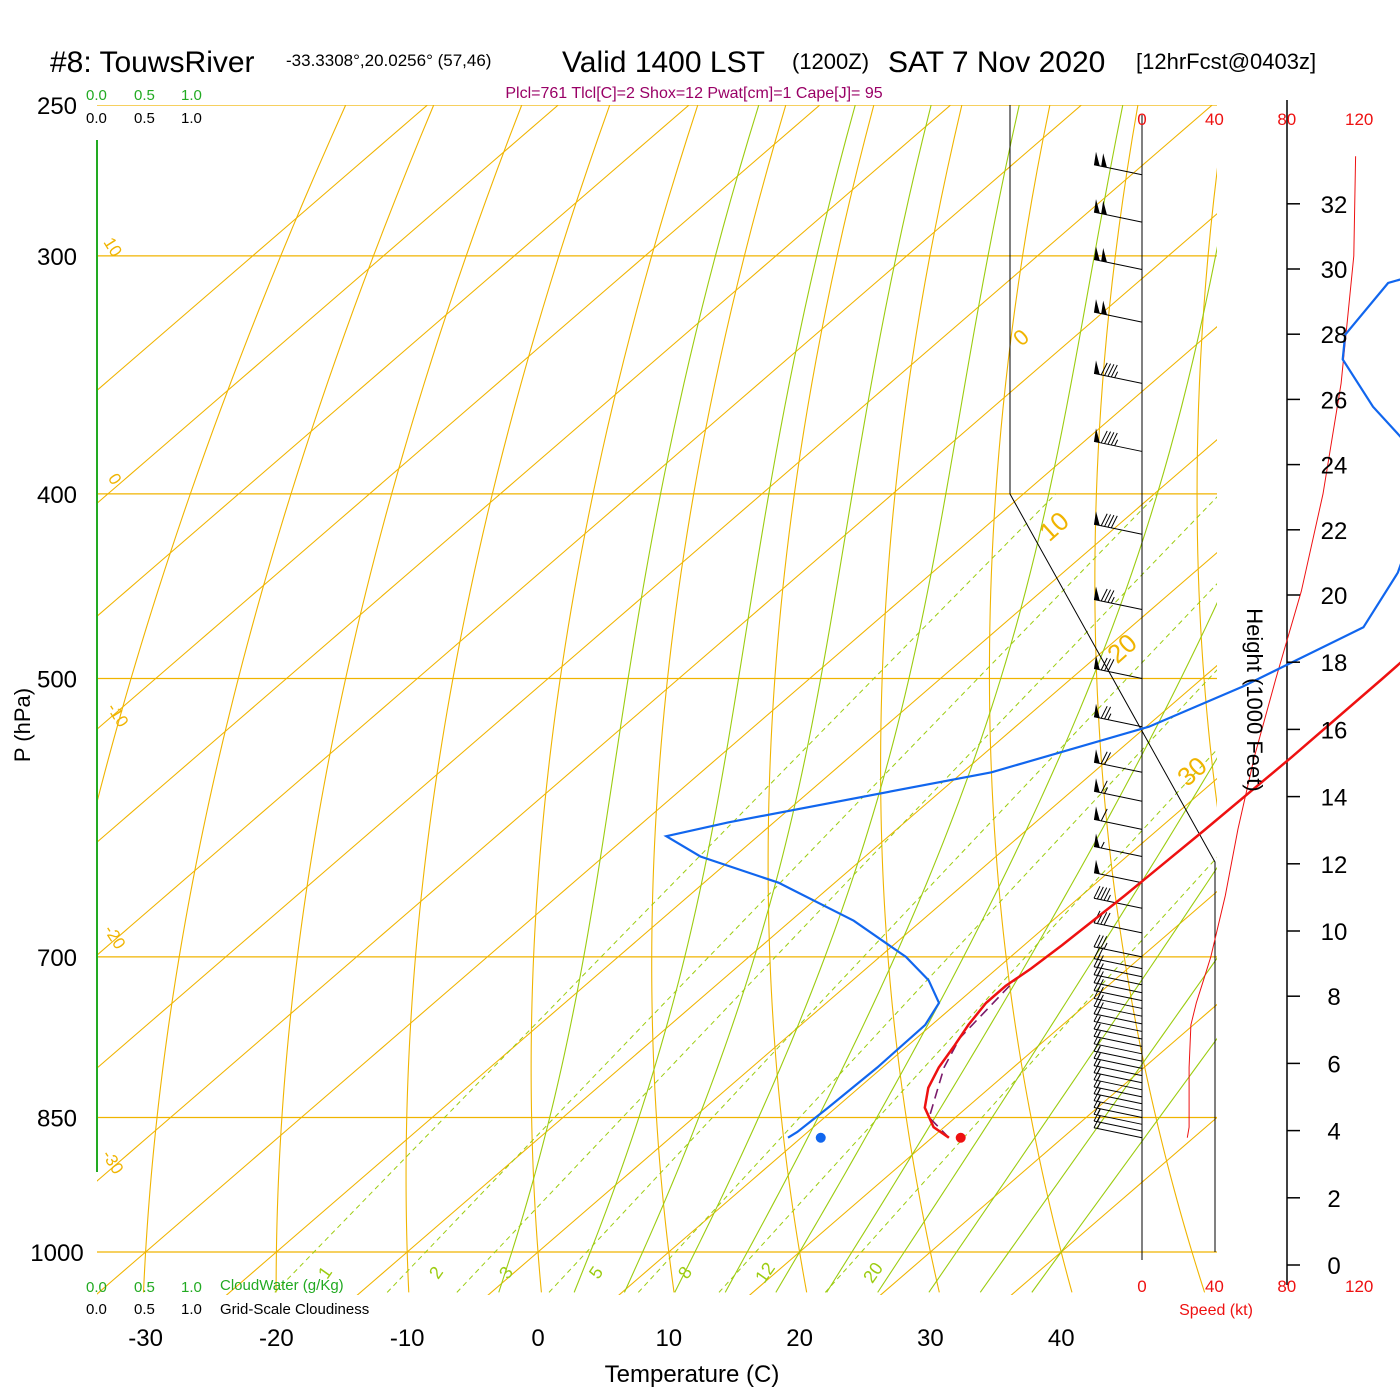 The width and height of the screenshot is (1400, 1400). What do you see at coordinates (1122, 648) in the screenshot?
I see `moist-adiabat-label-2: 20` at bounding box center [1122, 648].